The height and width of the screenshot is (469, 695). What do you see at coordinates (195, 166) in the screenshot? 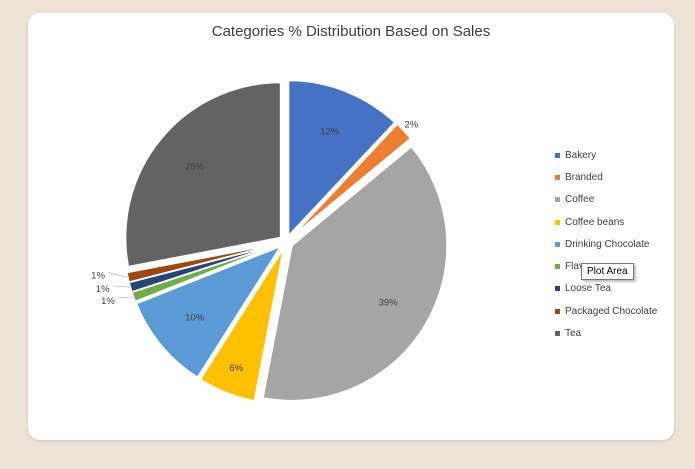
I see `data-label-tea: 28%` at bounding box center [195, 166].